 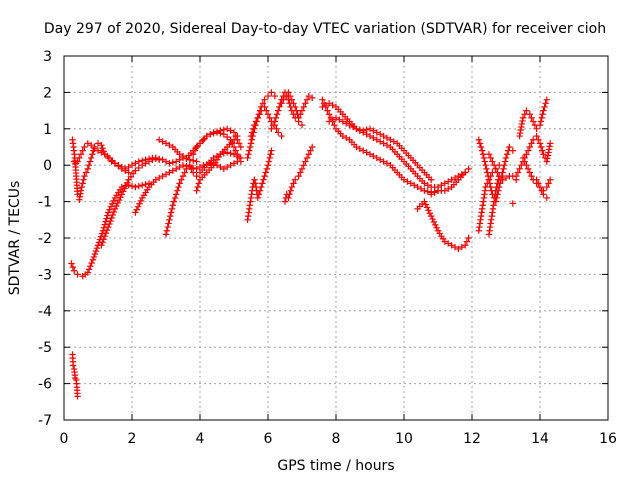 What do you see at coordinates (45, 275) in the screenshot?
I see `y-tick-label: -3` at bounding box center [45, 275].